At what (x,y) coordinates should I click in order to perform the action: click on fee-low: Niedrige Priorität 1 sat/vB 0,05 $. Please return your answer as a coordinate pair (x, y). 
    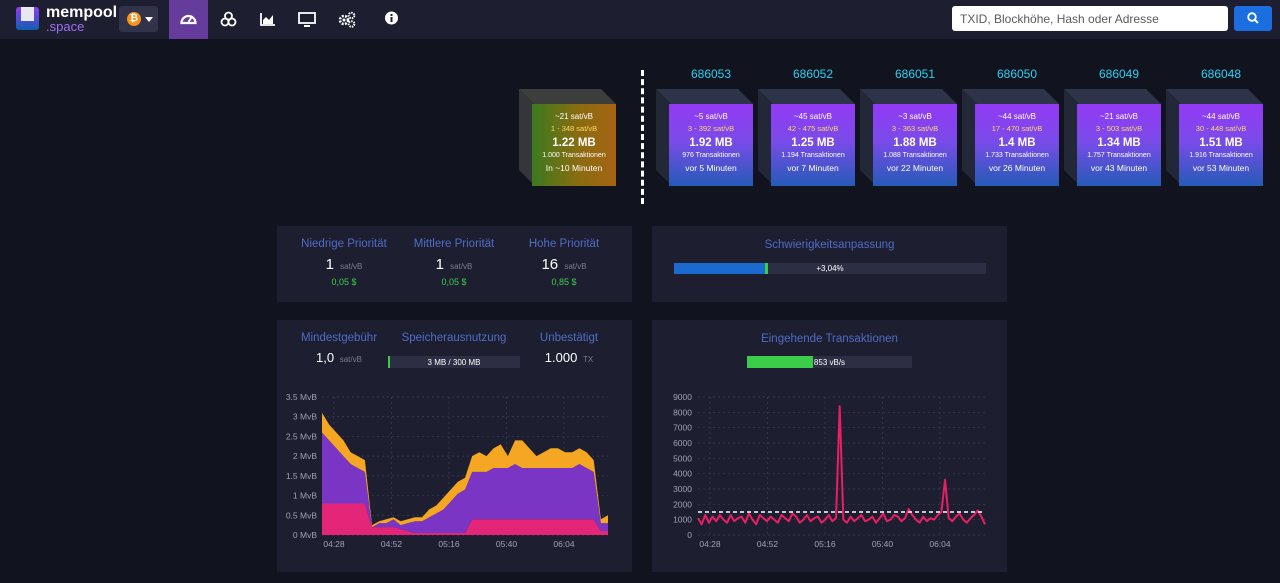
    Looking at the image, I should click on (344, 262).